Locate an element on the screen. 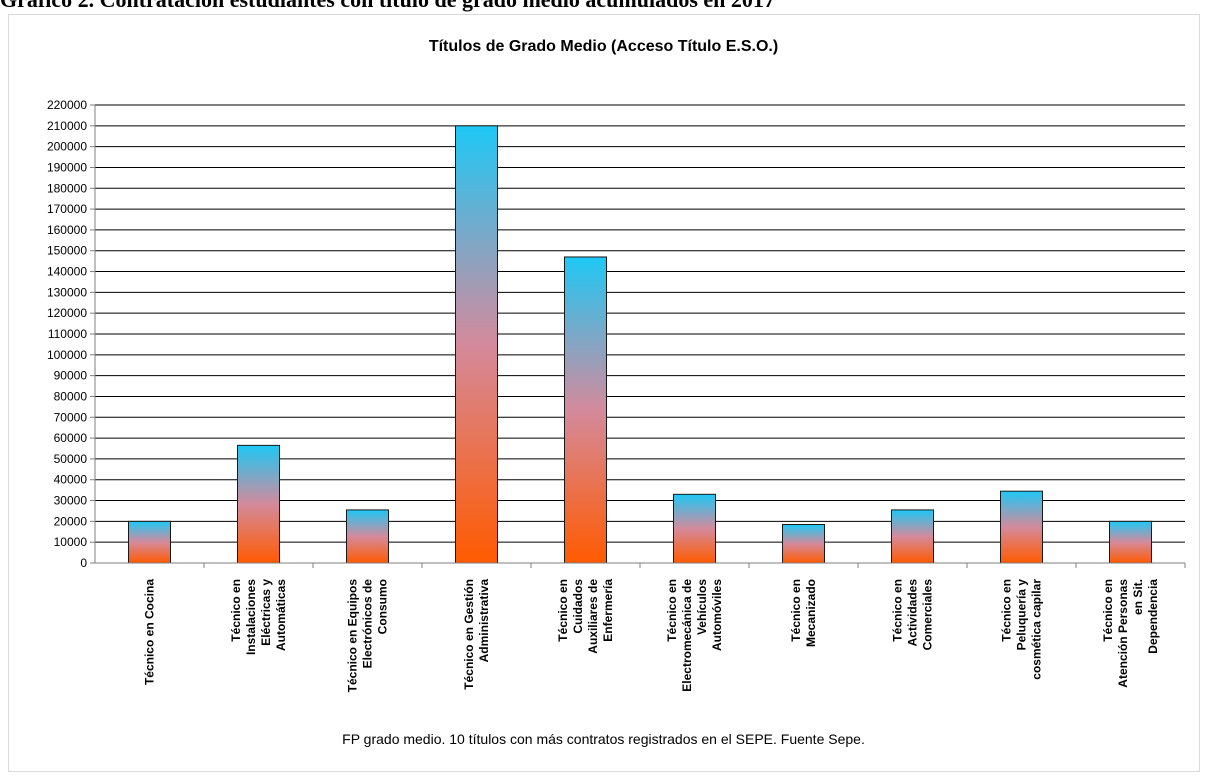 This screenshot has height=779, width=1207. y-tick-label: 220000 is located at coordinates (67, 105).